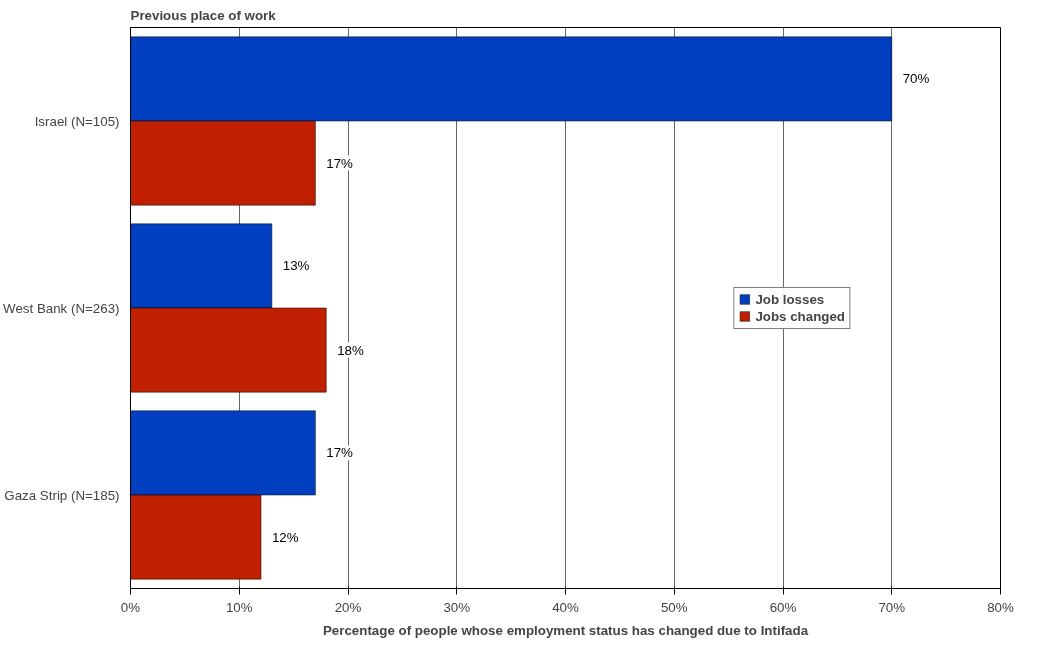  What do you see at coordinates (239, 607) in the screenshot?
I see `x-tick-label: 10%` at bounding box center [239, 607].